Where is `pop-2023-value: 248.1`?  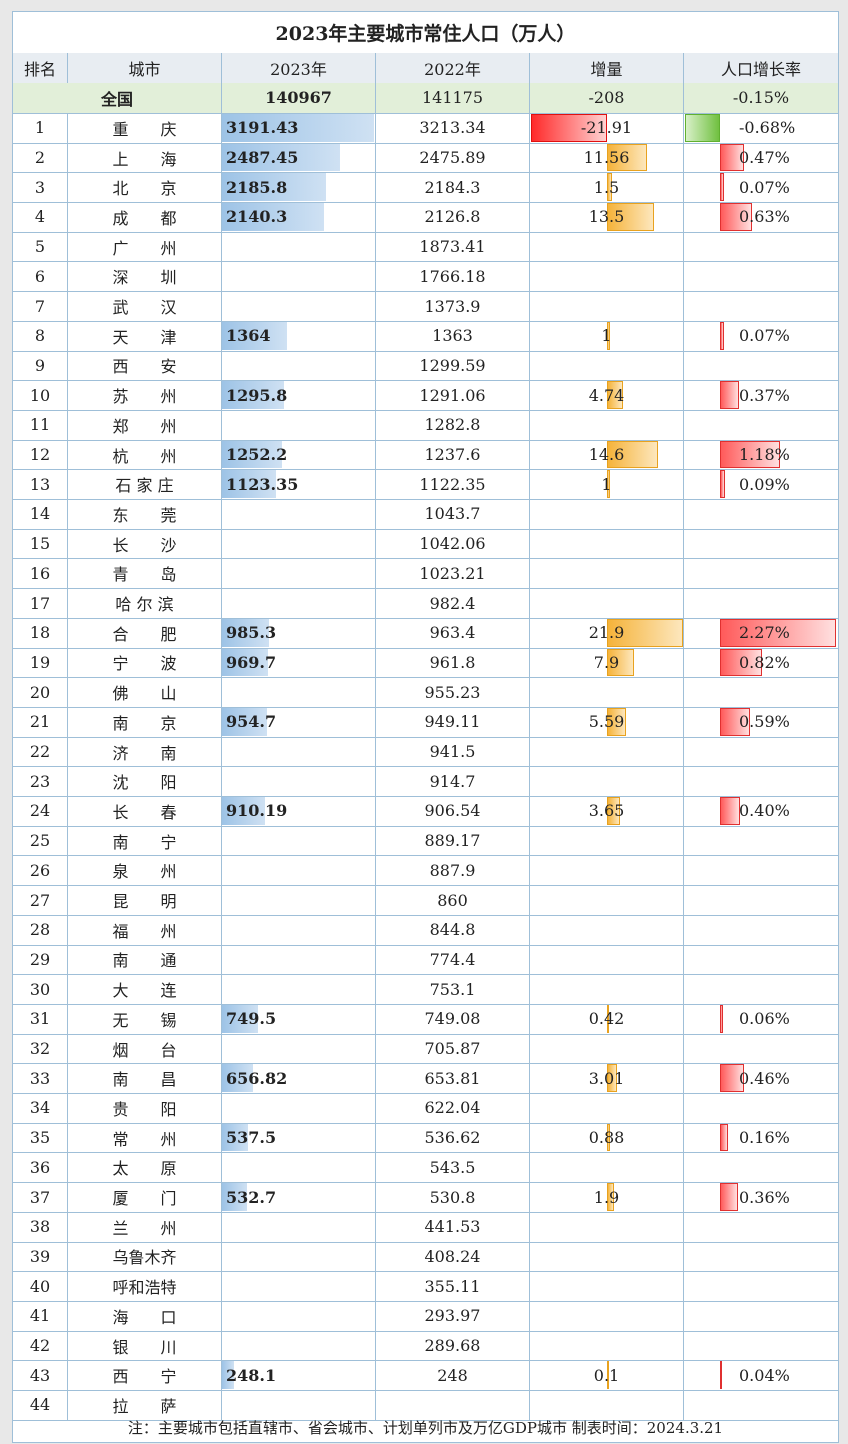
pop-2023-value: 248.1 is located at coordinates (251, 1375).